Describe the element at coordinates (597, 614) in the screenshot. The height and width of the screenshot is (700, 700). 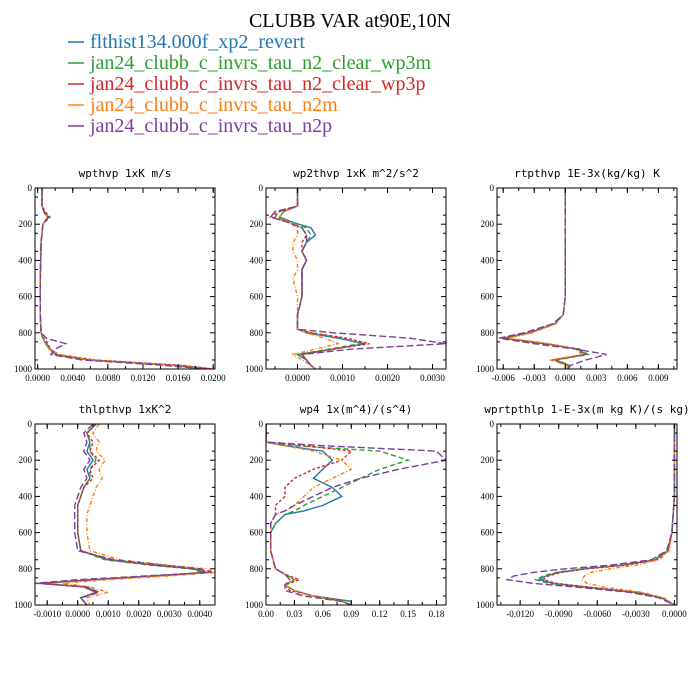
I see `x-tick-label: -0.0060` at that location.